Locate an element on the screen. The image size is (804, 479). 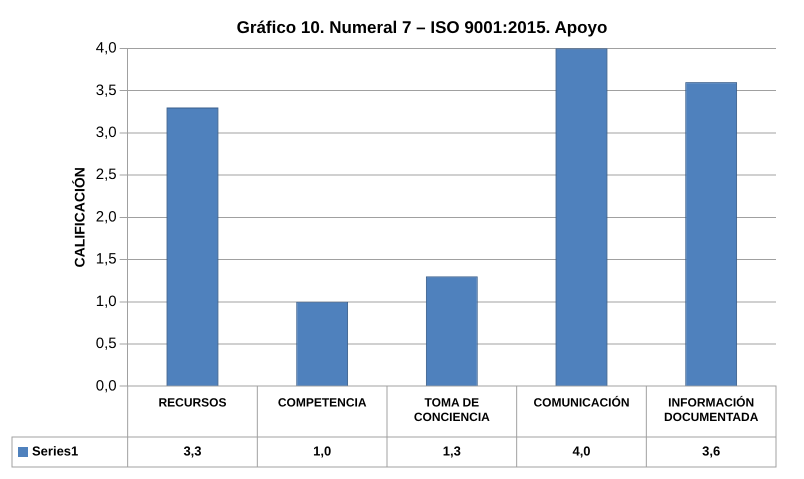
data-label: 3,3 is located at coordinates (192, 451).